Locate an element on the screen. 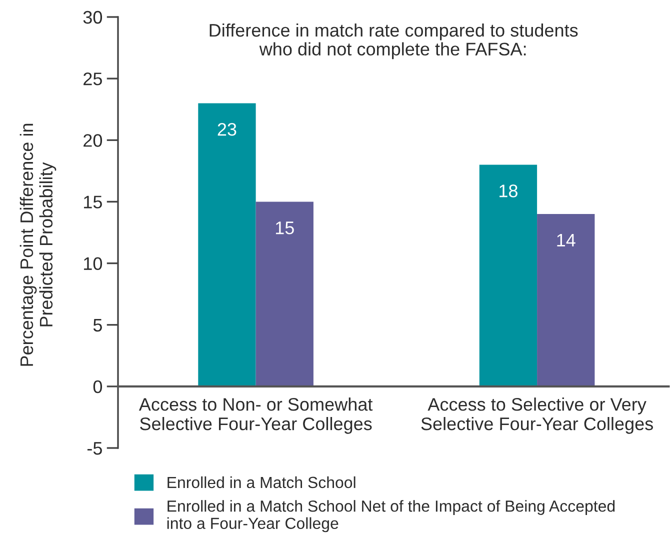 This screenshot has height=545, width=670. y-tick-label: 5 is located at coordinates (97, 325).